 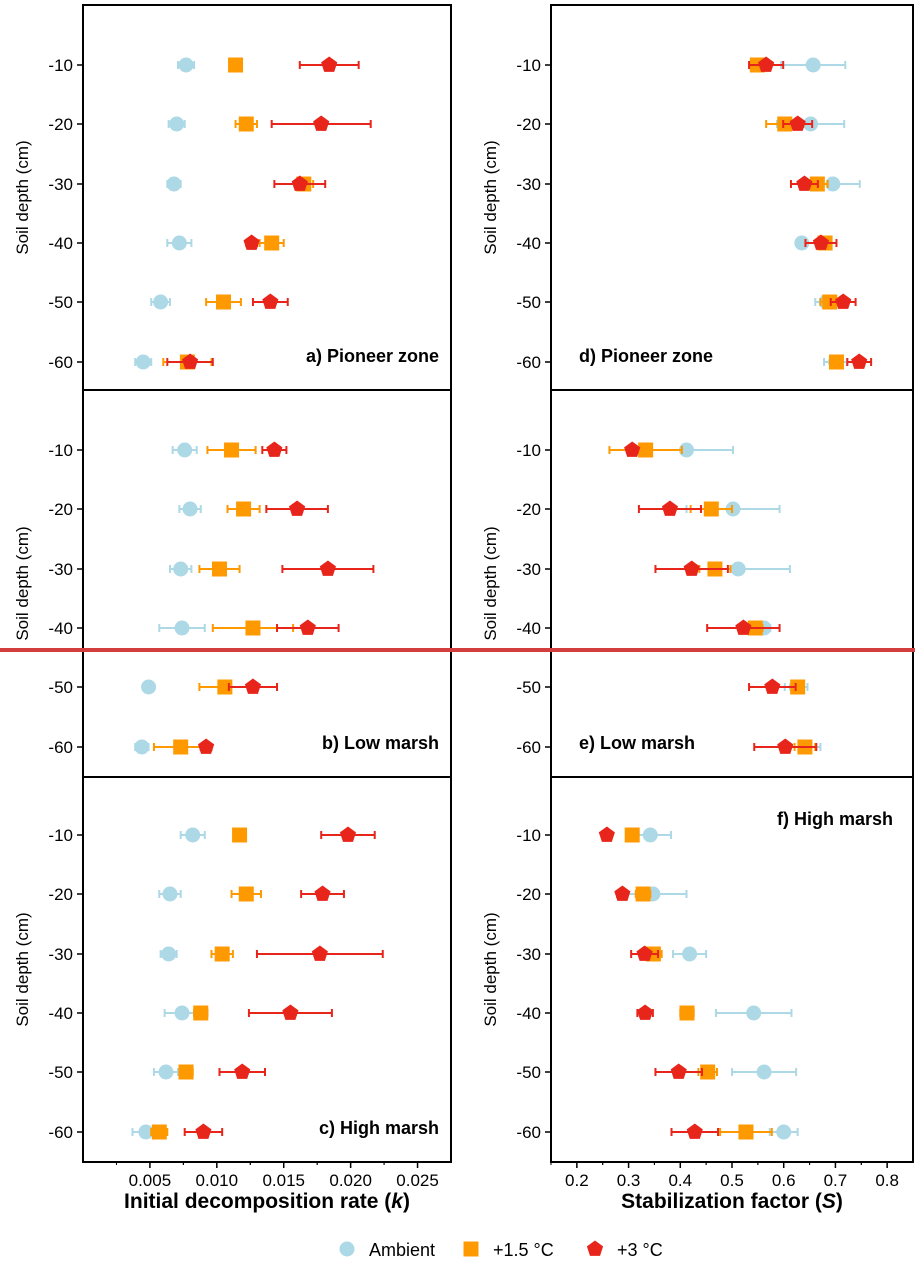 What do you see at coordinates (764, 1072) in the screenshot?
I see `point-ambient-depth50` at bounding box center [764, 1072].